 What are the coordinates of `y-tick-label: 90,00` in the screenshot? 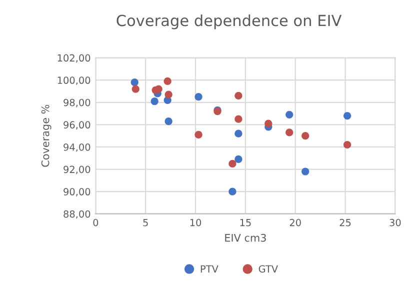 It's located at (77, 192).